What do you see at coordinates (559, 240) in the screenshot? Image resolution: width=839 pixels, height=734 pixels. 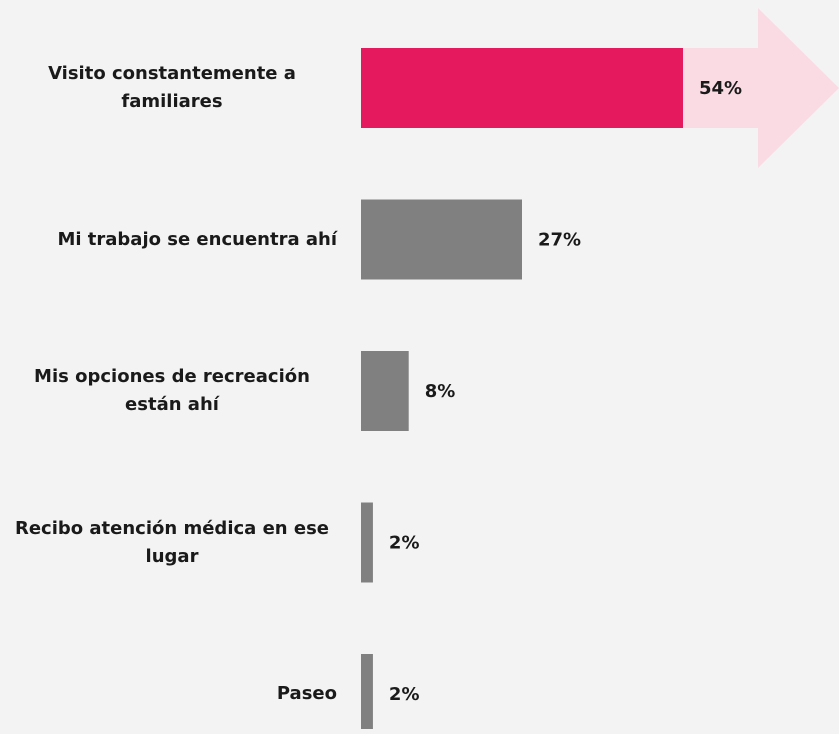 I see `value-label: 27%` at bounding box center [559, 240].